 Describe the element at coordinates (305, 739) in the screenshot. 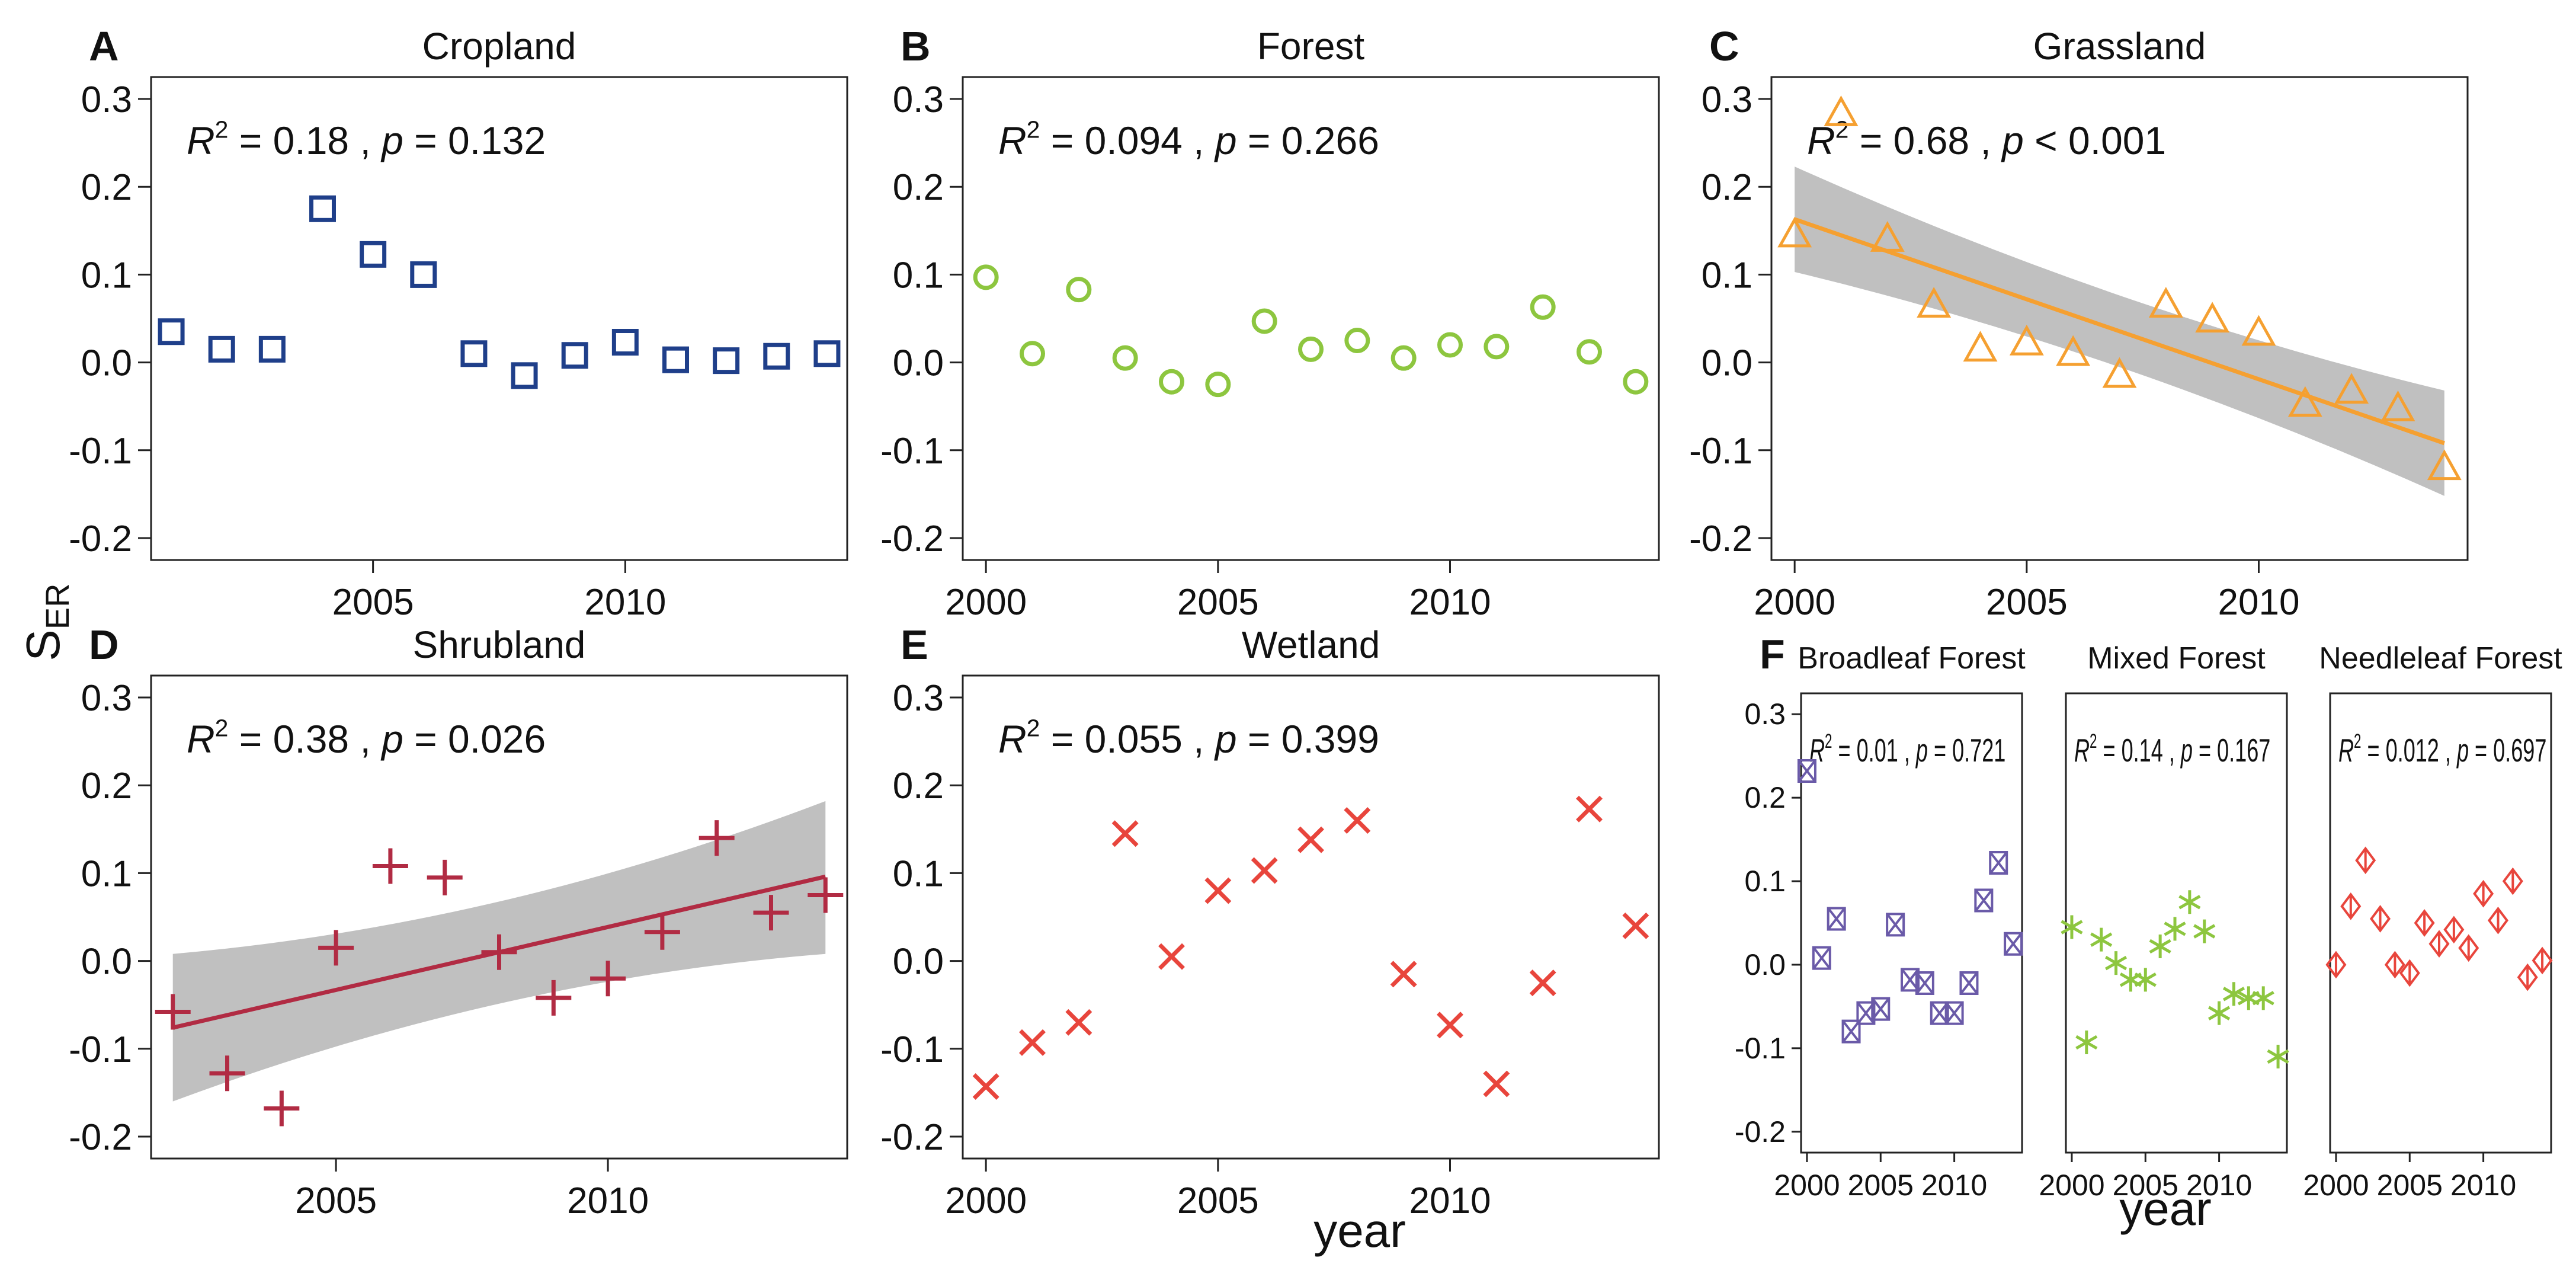

I see `r2-value: = 0.38 ,` at that location.